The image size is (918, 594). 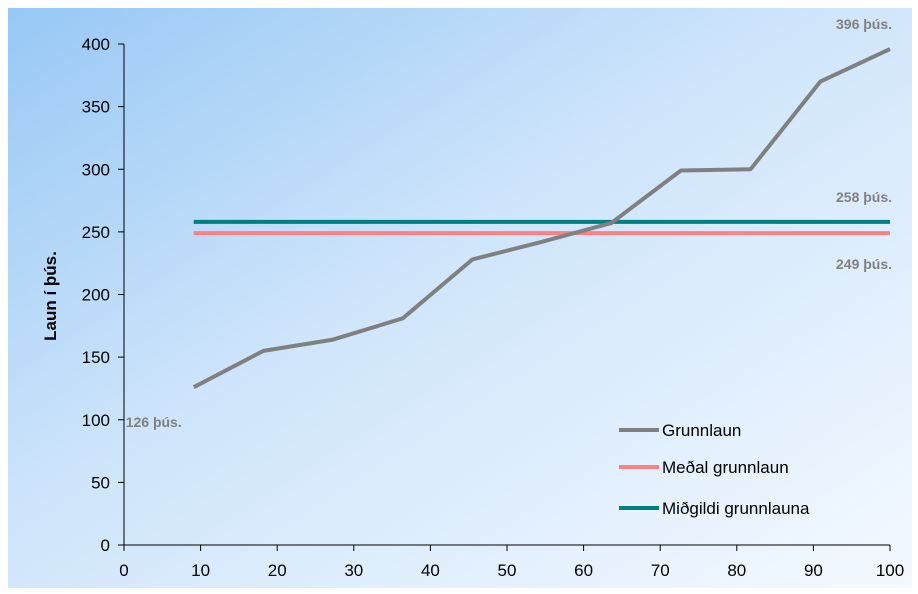 I want to click on y-tick-label: 100, so click(x=96, y=420).